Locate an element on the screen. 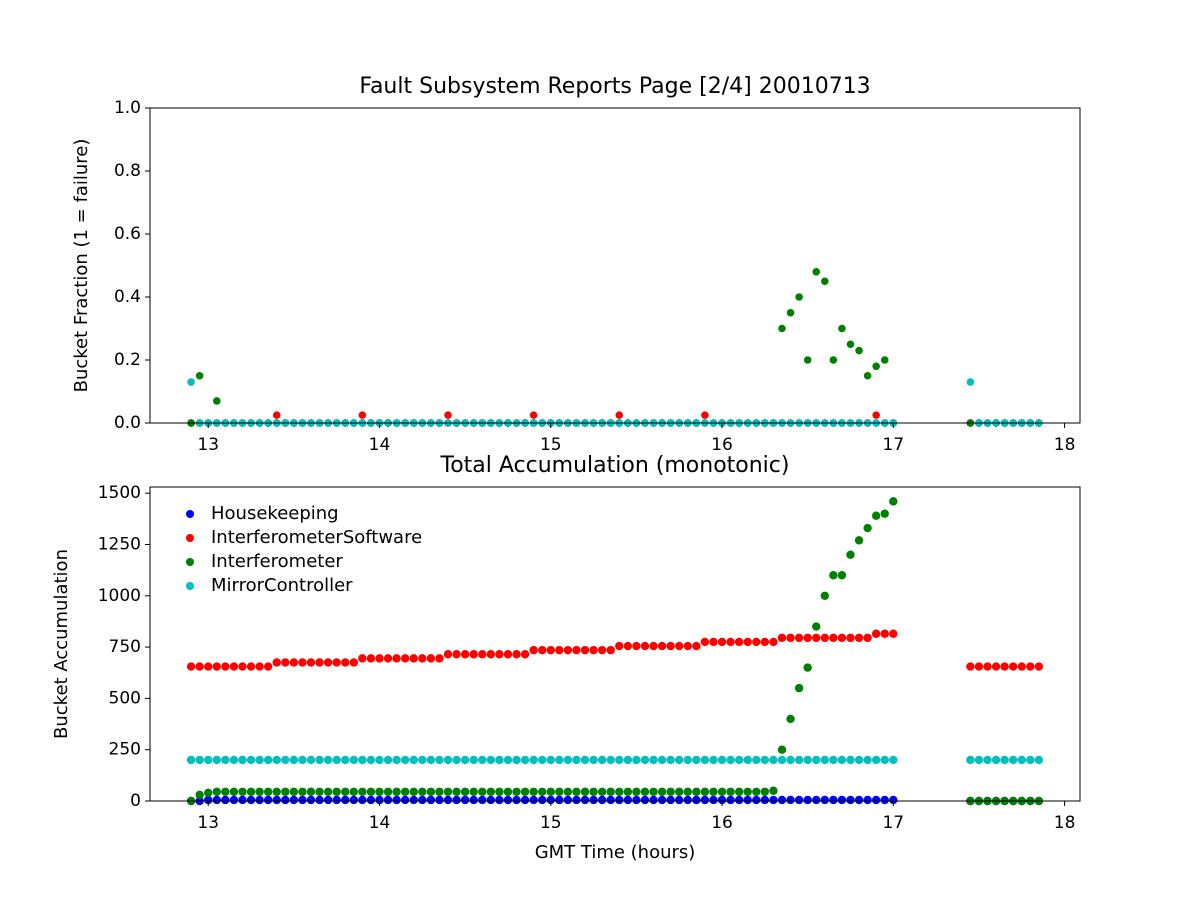 Image resolution: width=1200 pixels, height=900 pixels. y-tick-label: 1500 is located at coordinates (119, 493).